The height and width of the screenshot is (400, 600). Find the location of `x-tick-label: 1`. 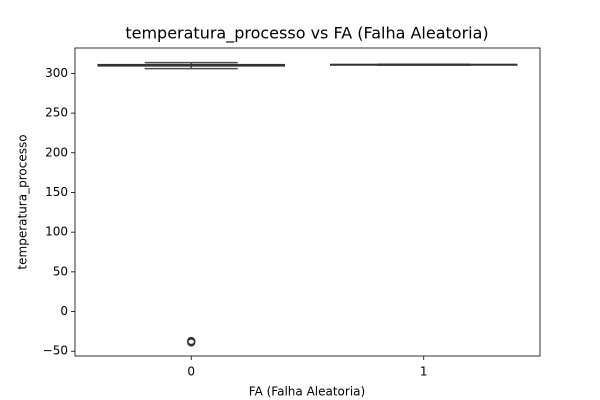

x-tick-label: 1 is located at coordinates (424, 372).